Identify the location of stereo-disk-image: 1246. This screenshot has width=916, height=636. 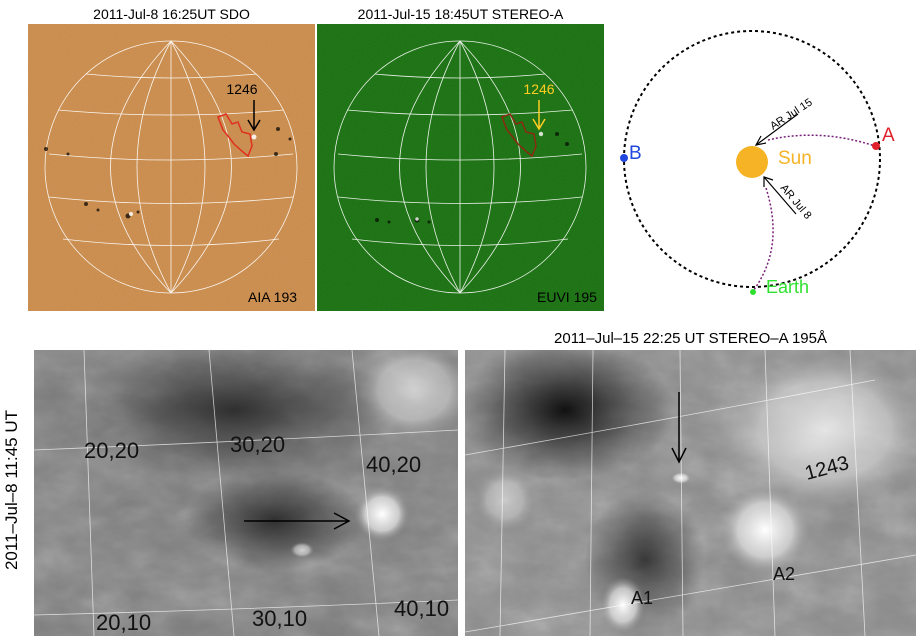
(460, 167).